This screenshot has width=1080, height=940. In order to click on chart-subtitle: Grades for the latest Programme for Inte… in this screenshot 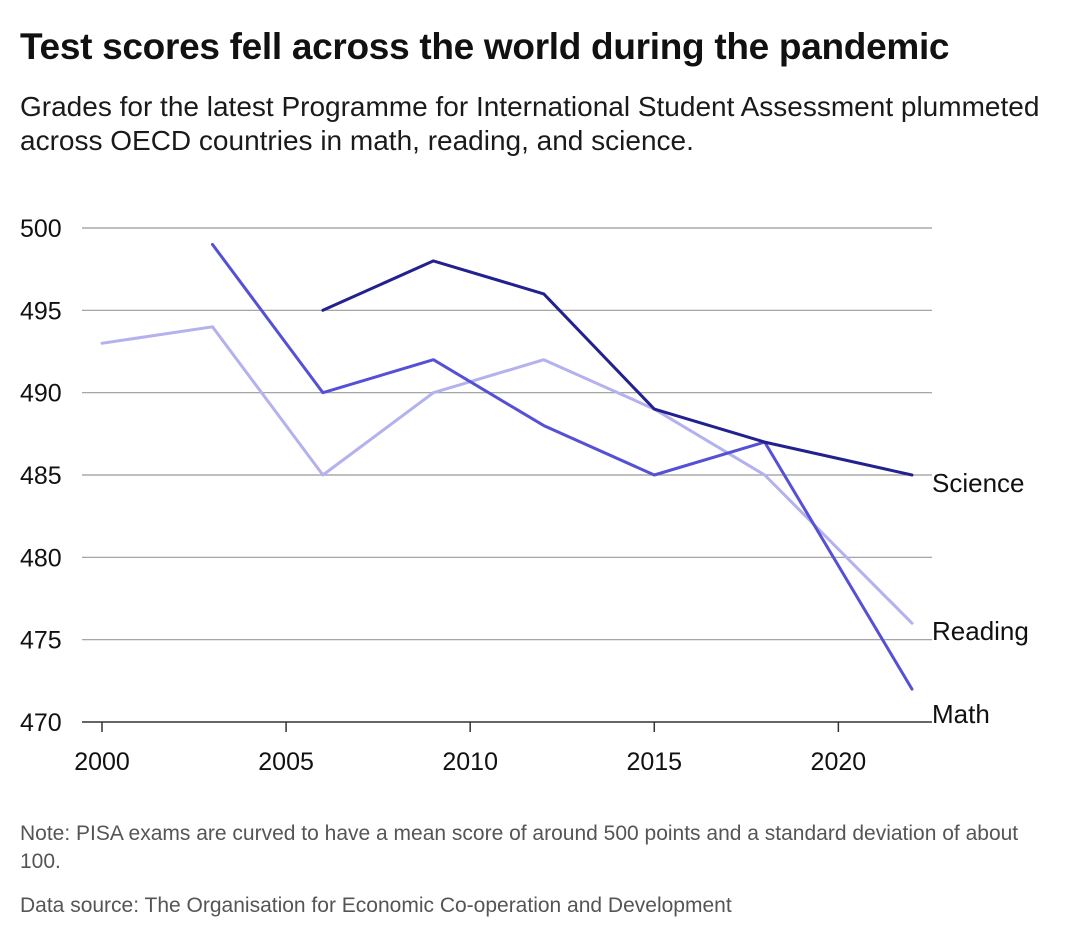, I will do `click(530, 123)`.